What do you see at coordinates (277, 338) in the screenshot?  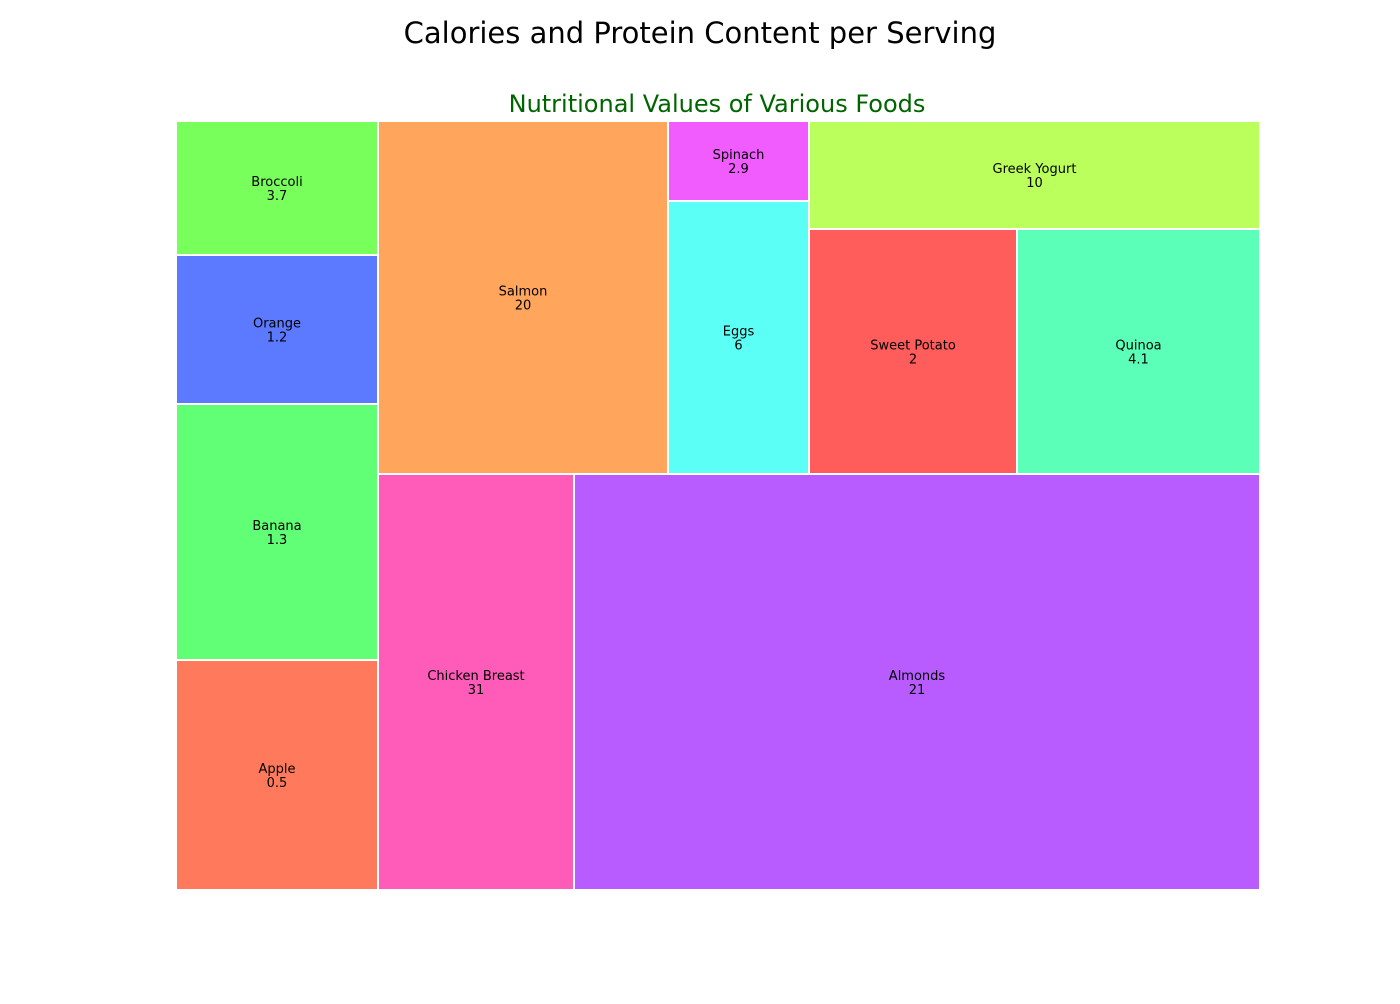 I see `treemap-value-orange: 1.2` at bounding box center [277, 338].